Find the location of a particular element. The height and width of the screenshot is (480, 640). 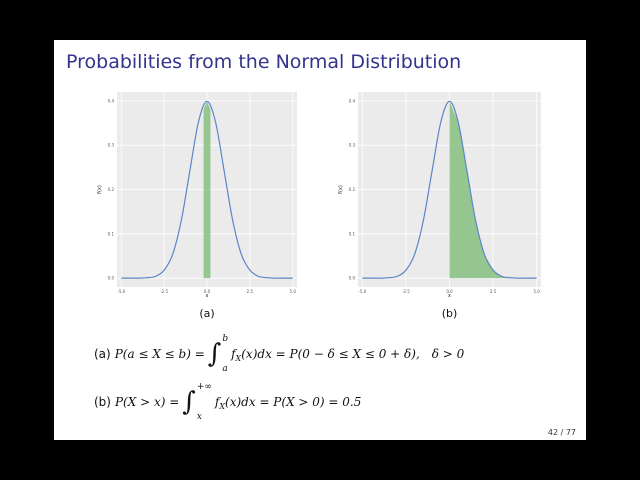

upper-limit: +∞ is located at coordinates (204, 387).